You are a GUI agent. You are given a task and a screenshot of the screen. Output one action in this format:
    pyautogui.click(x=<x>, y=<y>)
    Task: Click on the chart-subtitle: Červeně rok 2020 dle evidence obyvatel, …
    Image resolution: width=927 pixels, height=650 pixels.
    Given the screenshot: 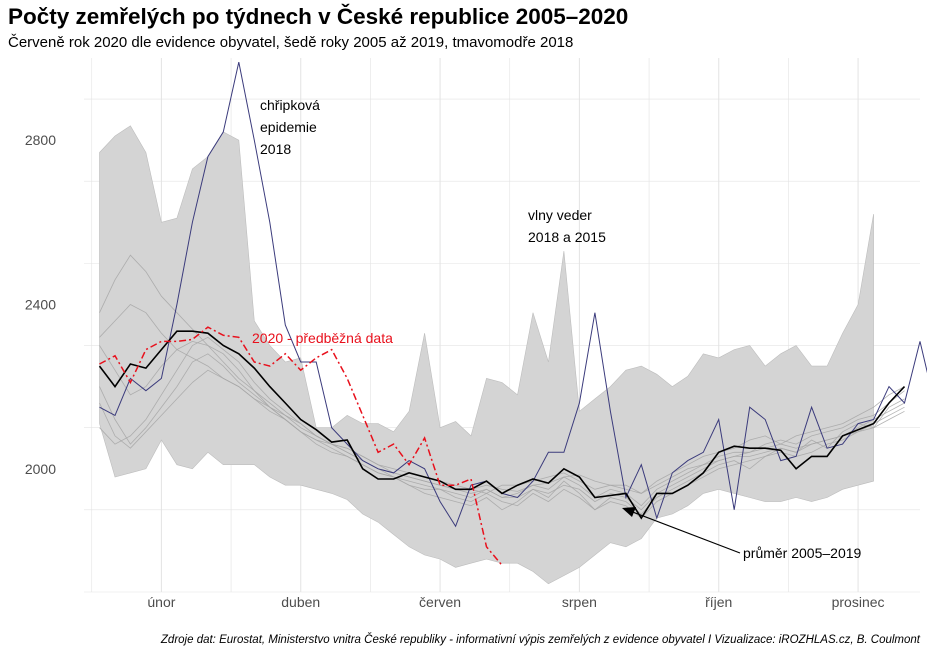 What is the action you would take?
    pyautogui.click(x=291, y=42)
    